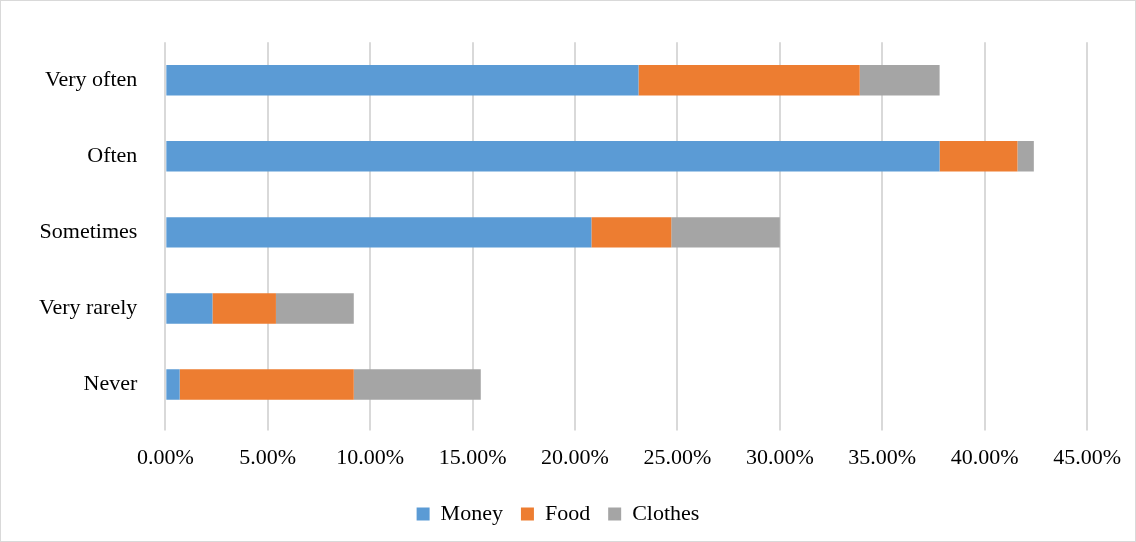  What do you see at coordinates (370, 456) in the screenshot?
I see `x-tick-label: 10.00%` at bounding box center [370, 456].